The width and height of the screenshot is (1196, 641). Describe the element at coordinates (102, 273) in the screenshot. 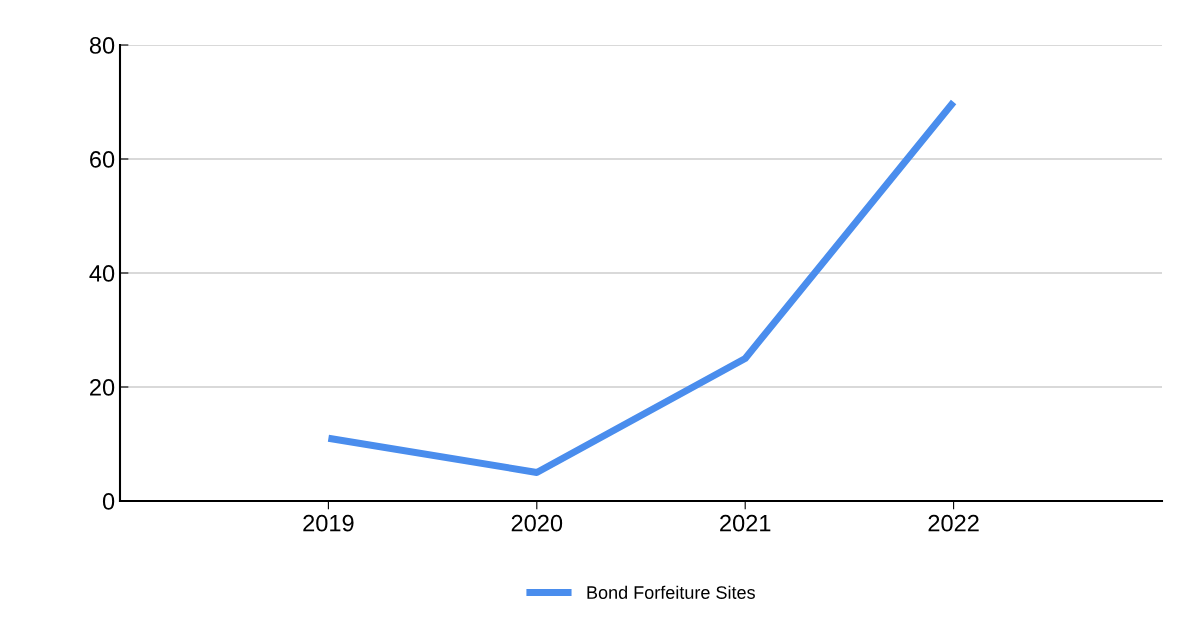

I see `y-tick-label: 40` at that location.